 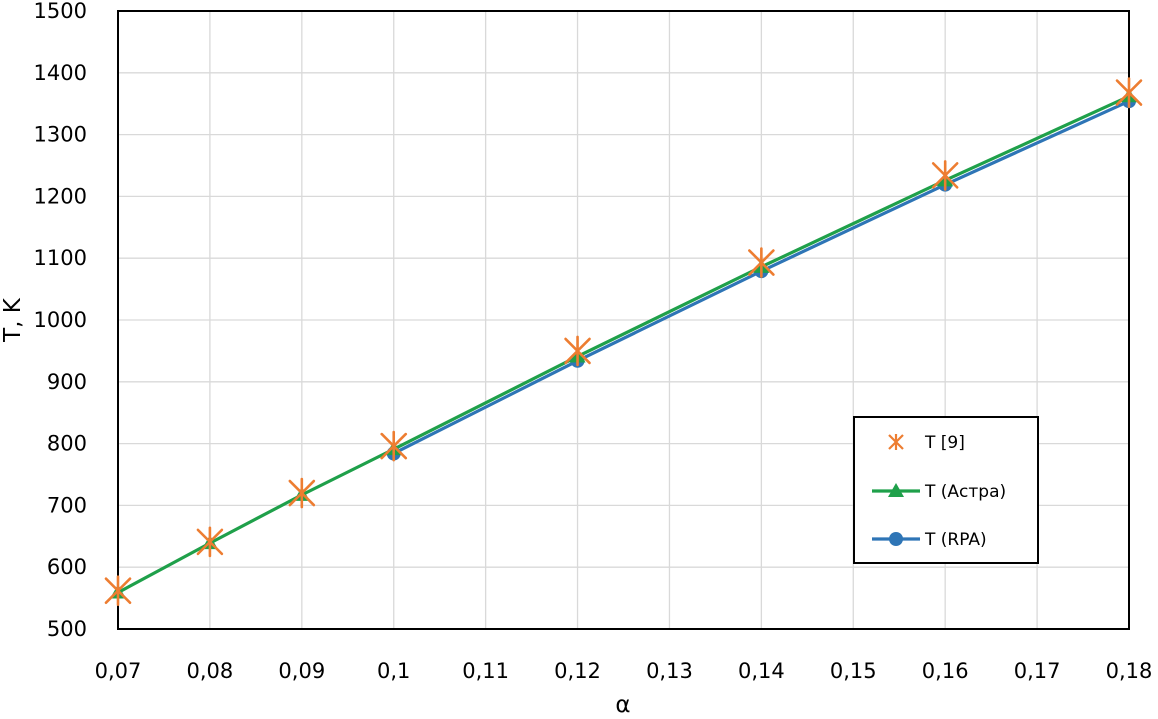 What do you see at coordinates (853, 671) in the screenshot?
I see `x-tick-label: 0,15` at bounding box center [853, 671].